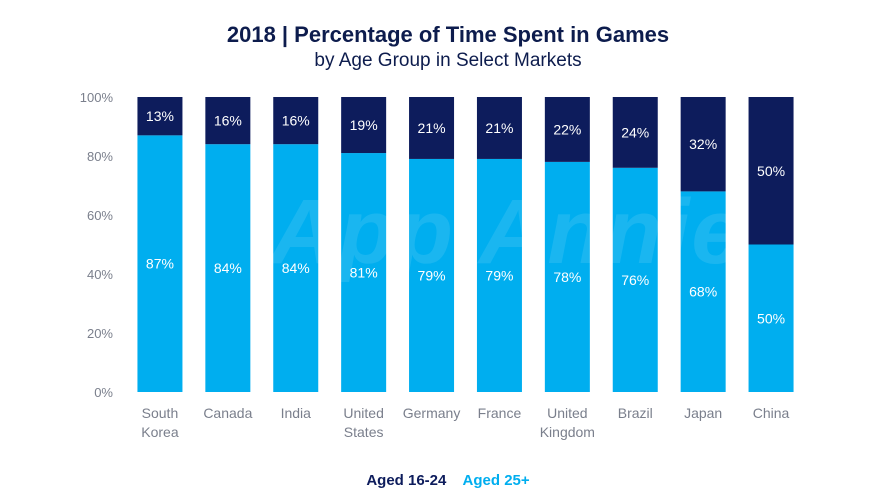 The image size is (896, 500). What do you see at coordinates (100, 215) in the screenshot?
I see `y-tick-label: 60%` at bounding box center [100, 215].